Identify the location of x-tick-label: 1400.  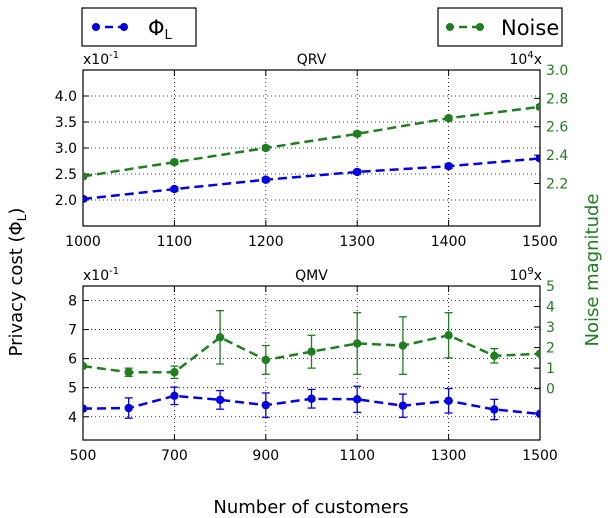
(449, 242).